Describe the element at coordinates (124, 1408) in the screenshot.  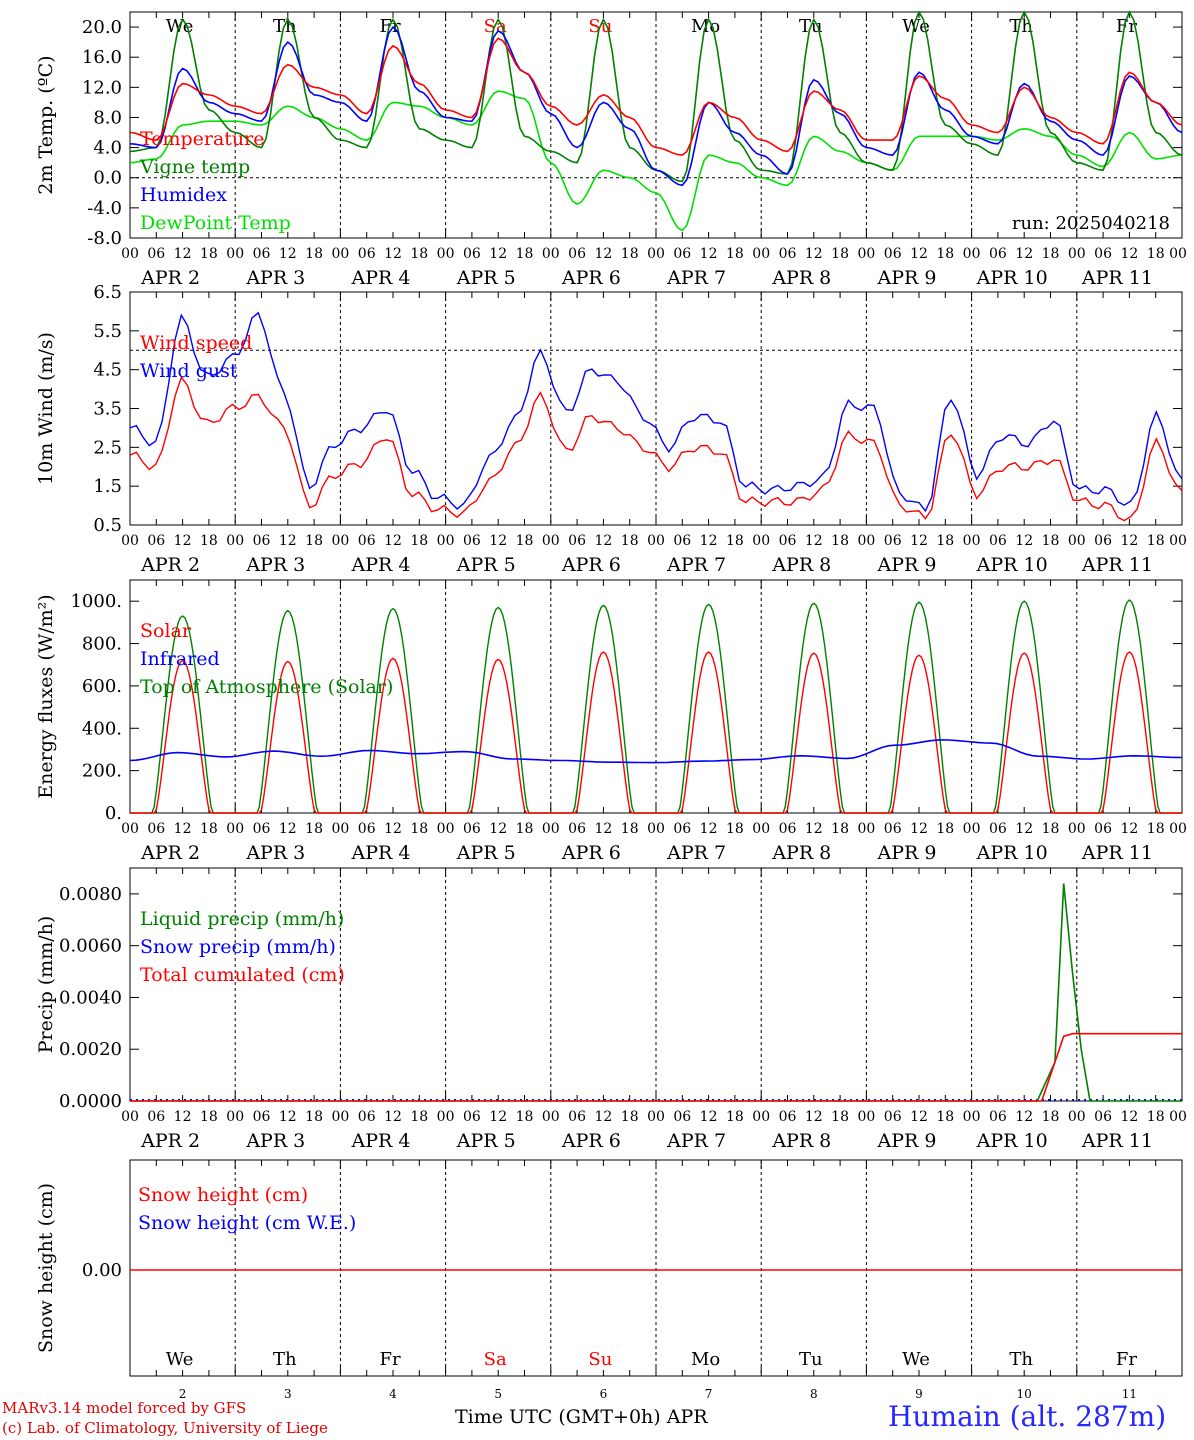
I see `model-credit: MARv3.14 model forced by GFS` at that location.